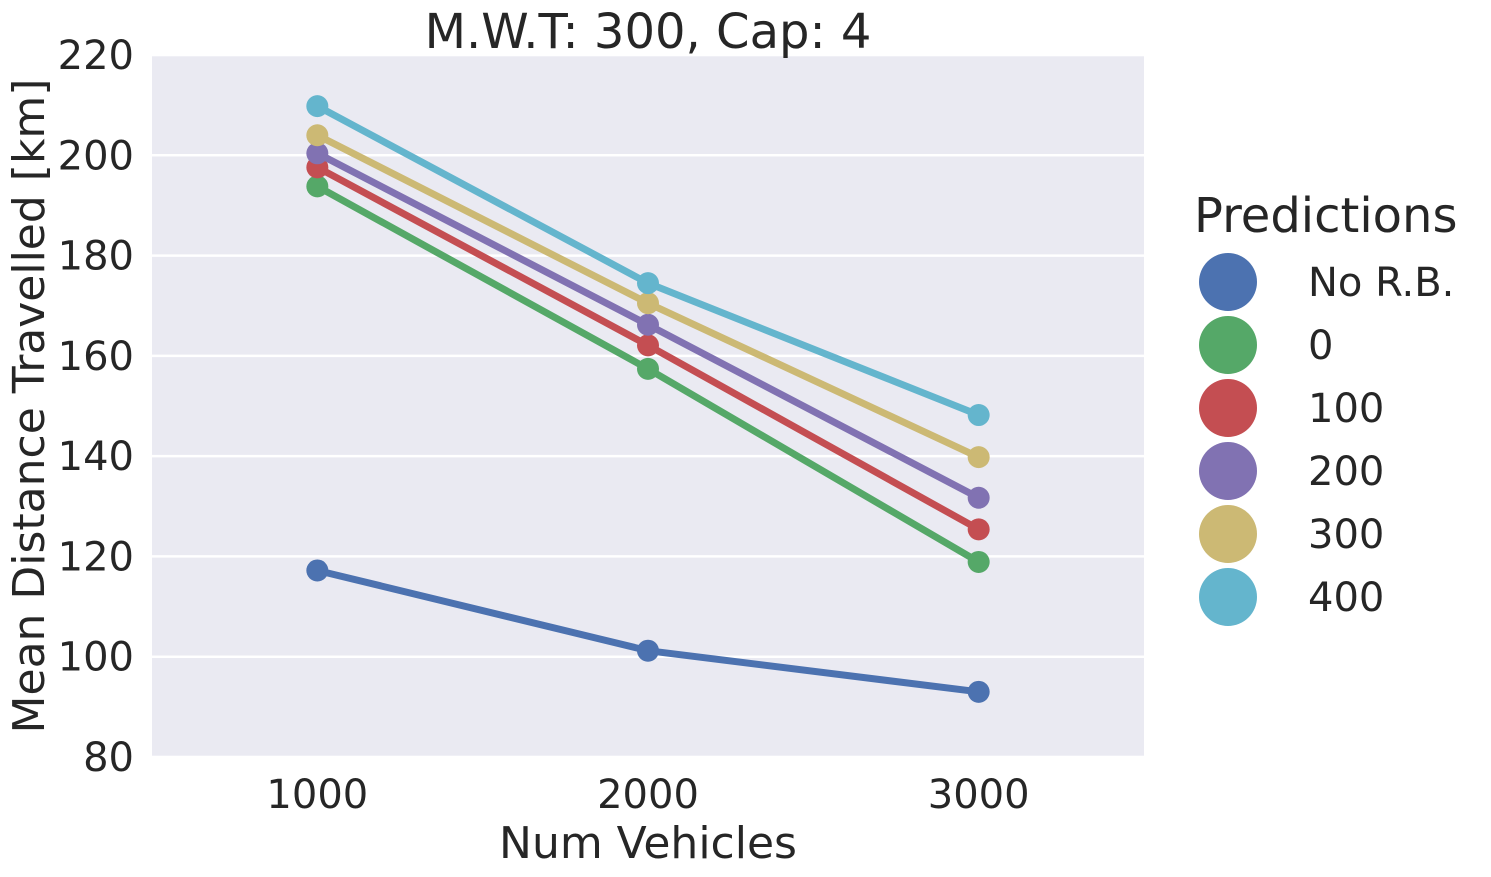 The height and width of the screenshot is (877, 1491). I want to click on point-no-r-b-2000, so click(648, 650).